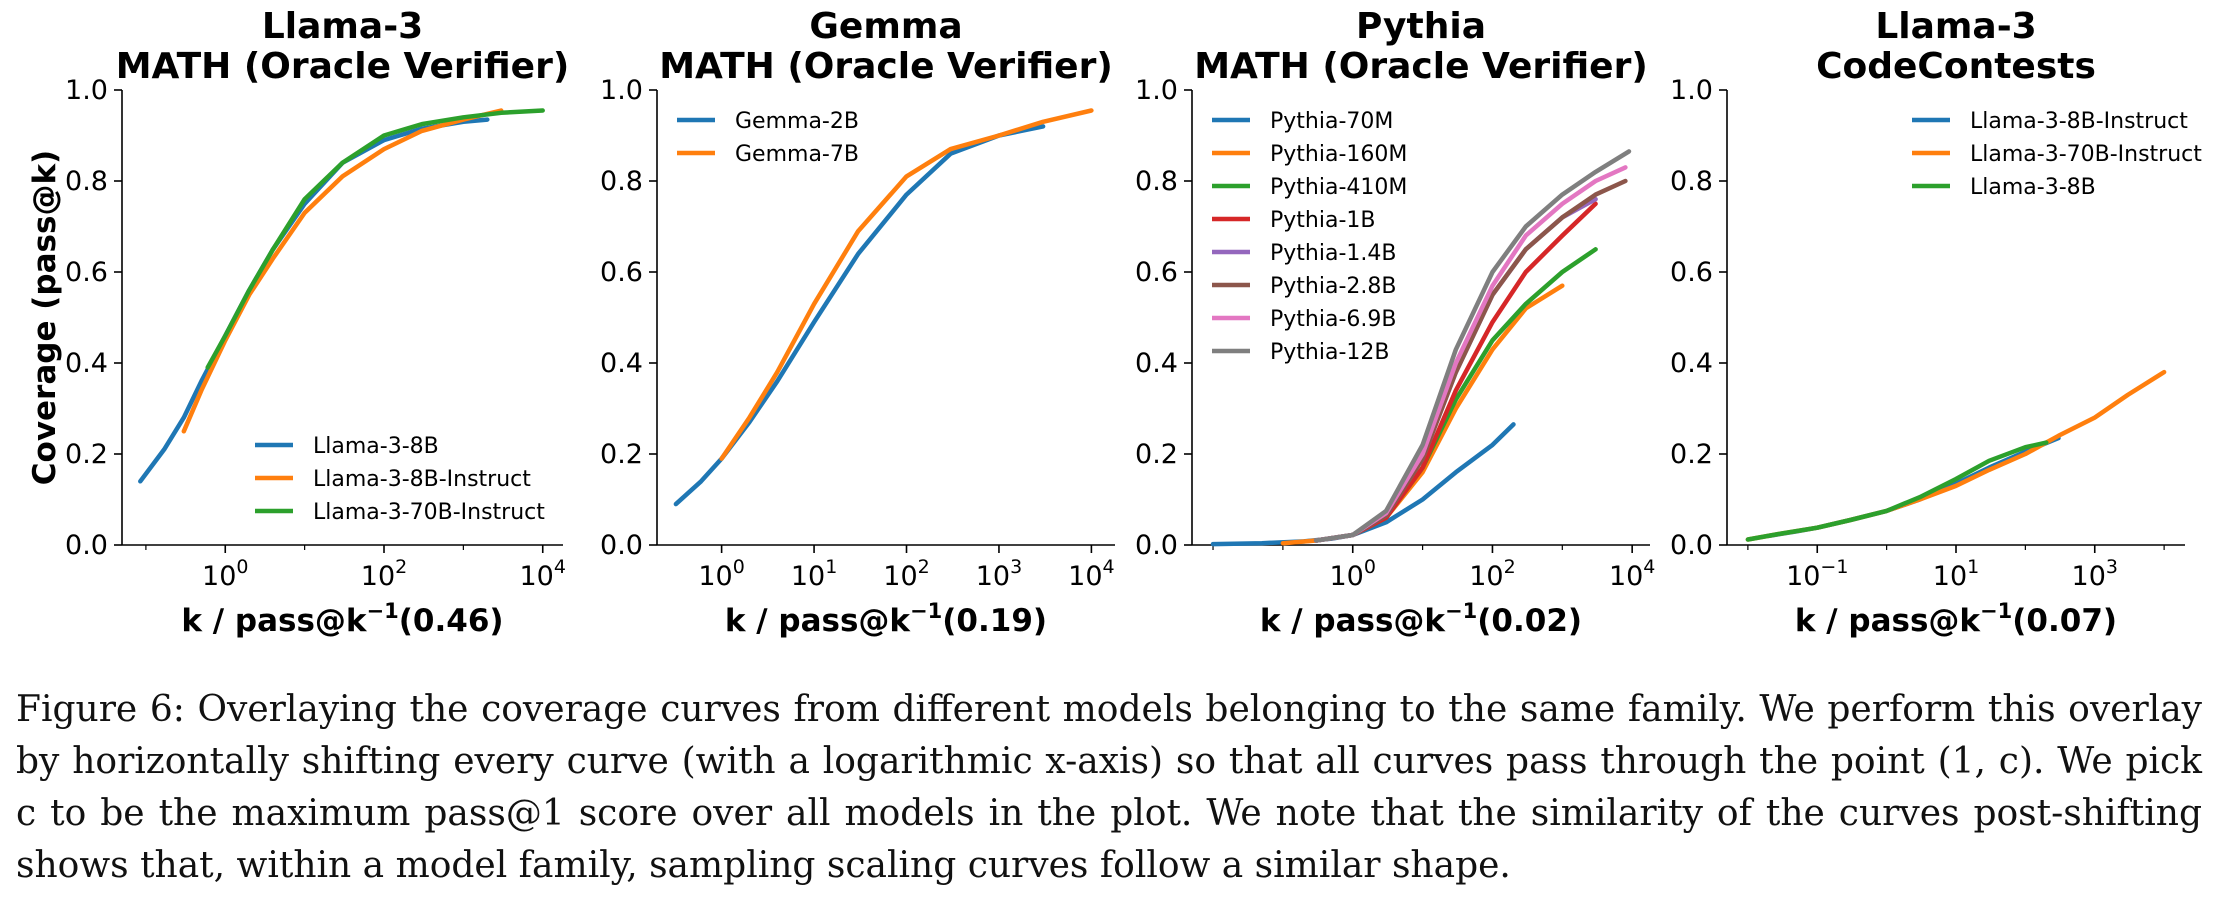 The image size is (2216, 902). I want to click on x-tick-label: 10⁻¹, so click(1817, 574).